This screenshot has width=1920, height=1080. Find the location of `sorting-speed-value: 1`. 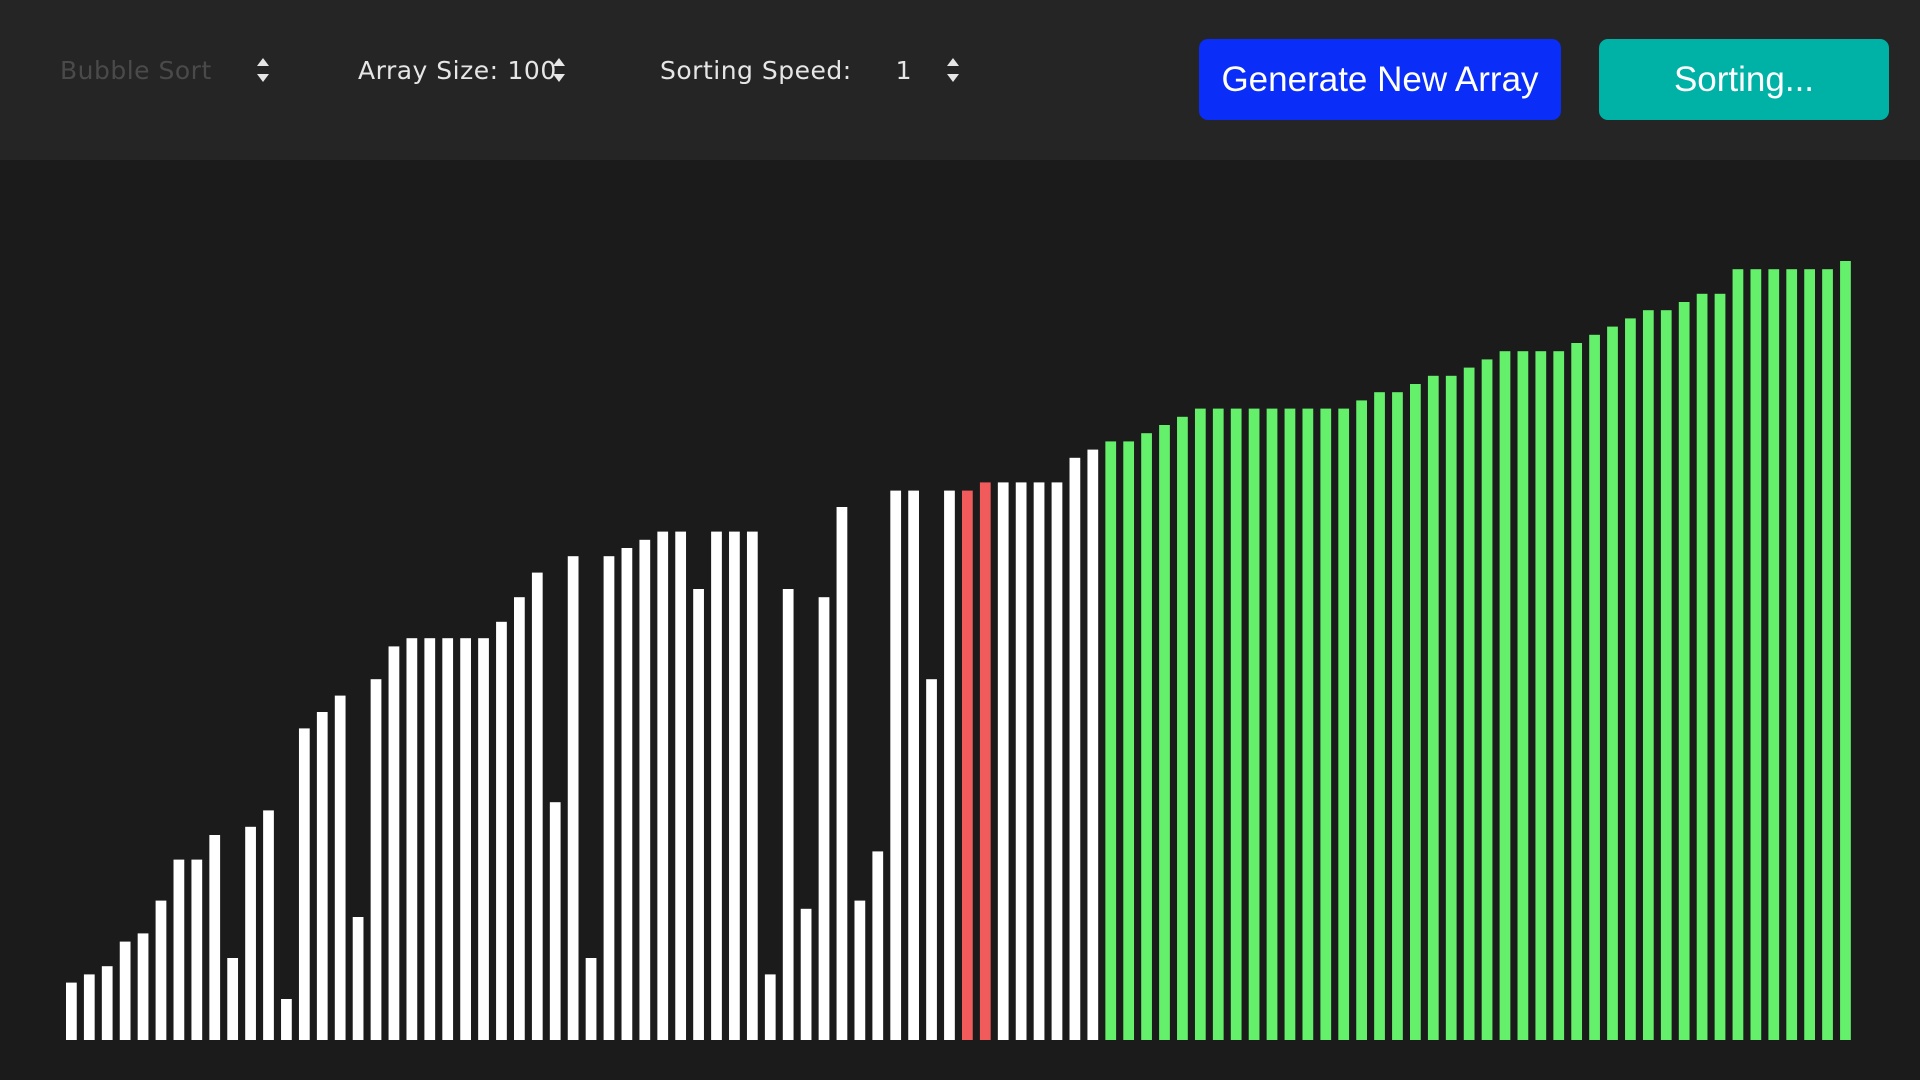

sorting-speed-value: 1 is located at coordinates (904, 70).